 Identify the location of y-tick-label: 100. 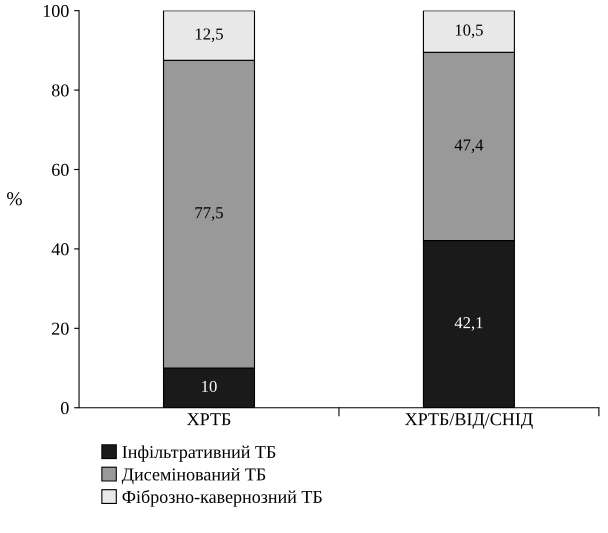
(56, 11).